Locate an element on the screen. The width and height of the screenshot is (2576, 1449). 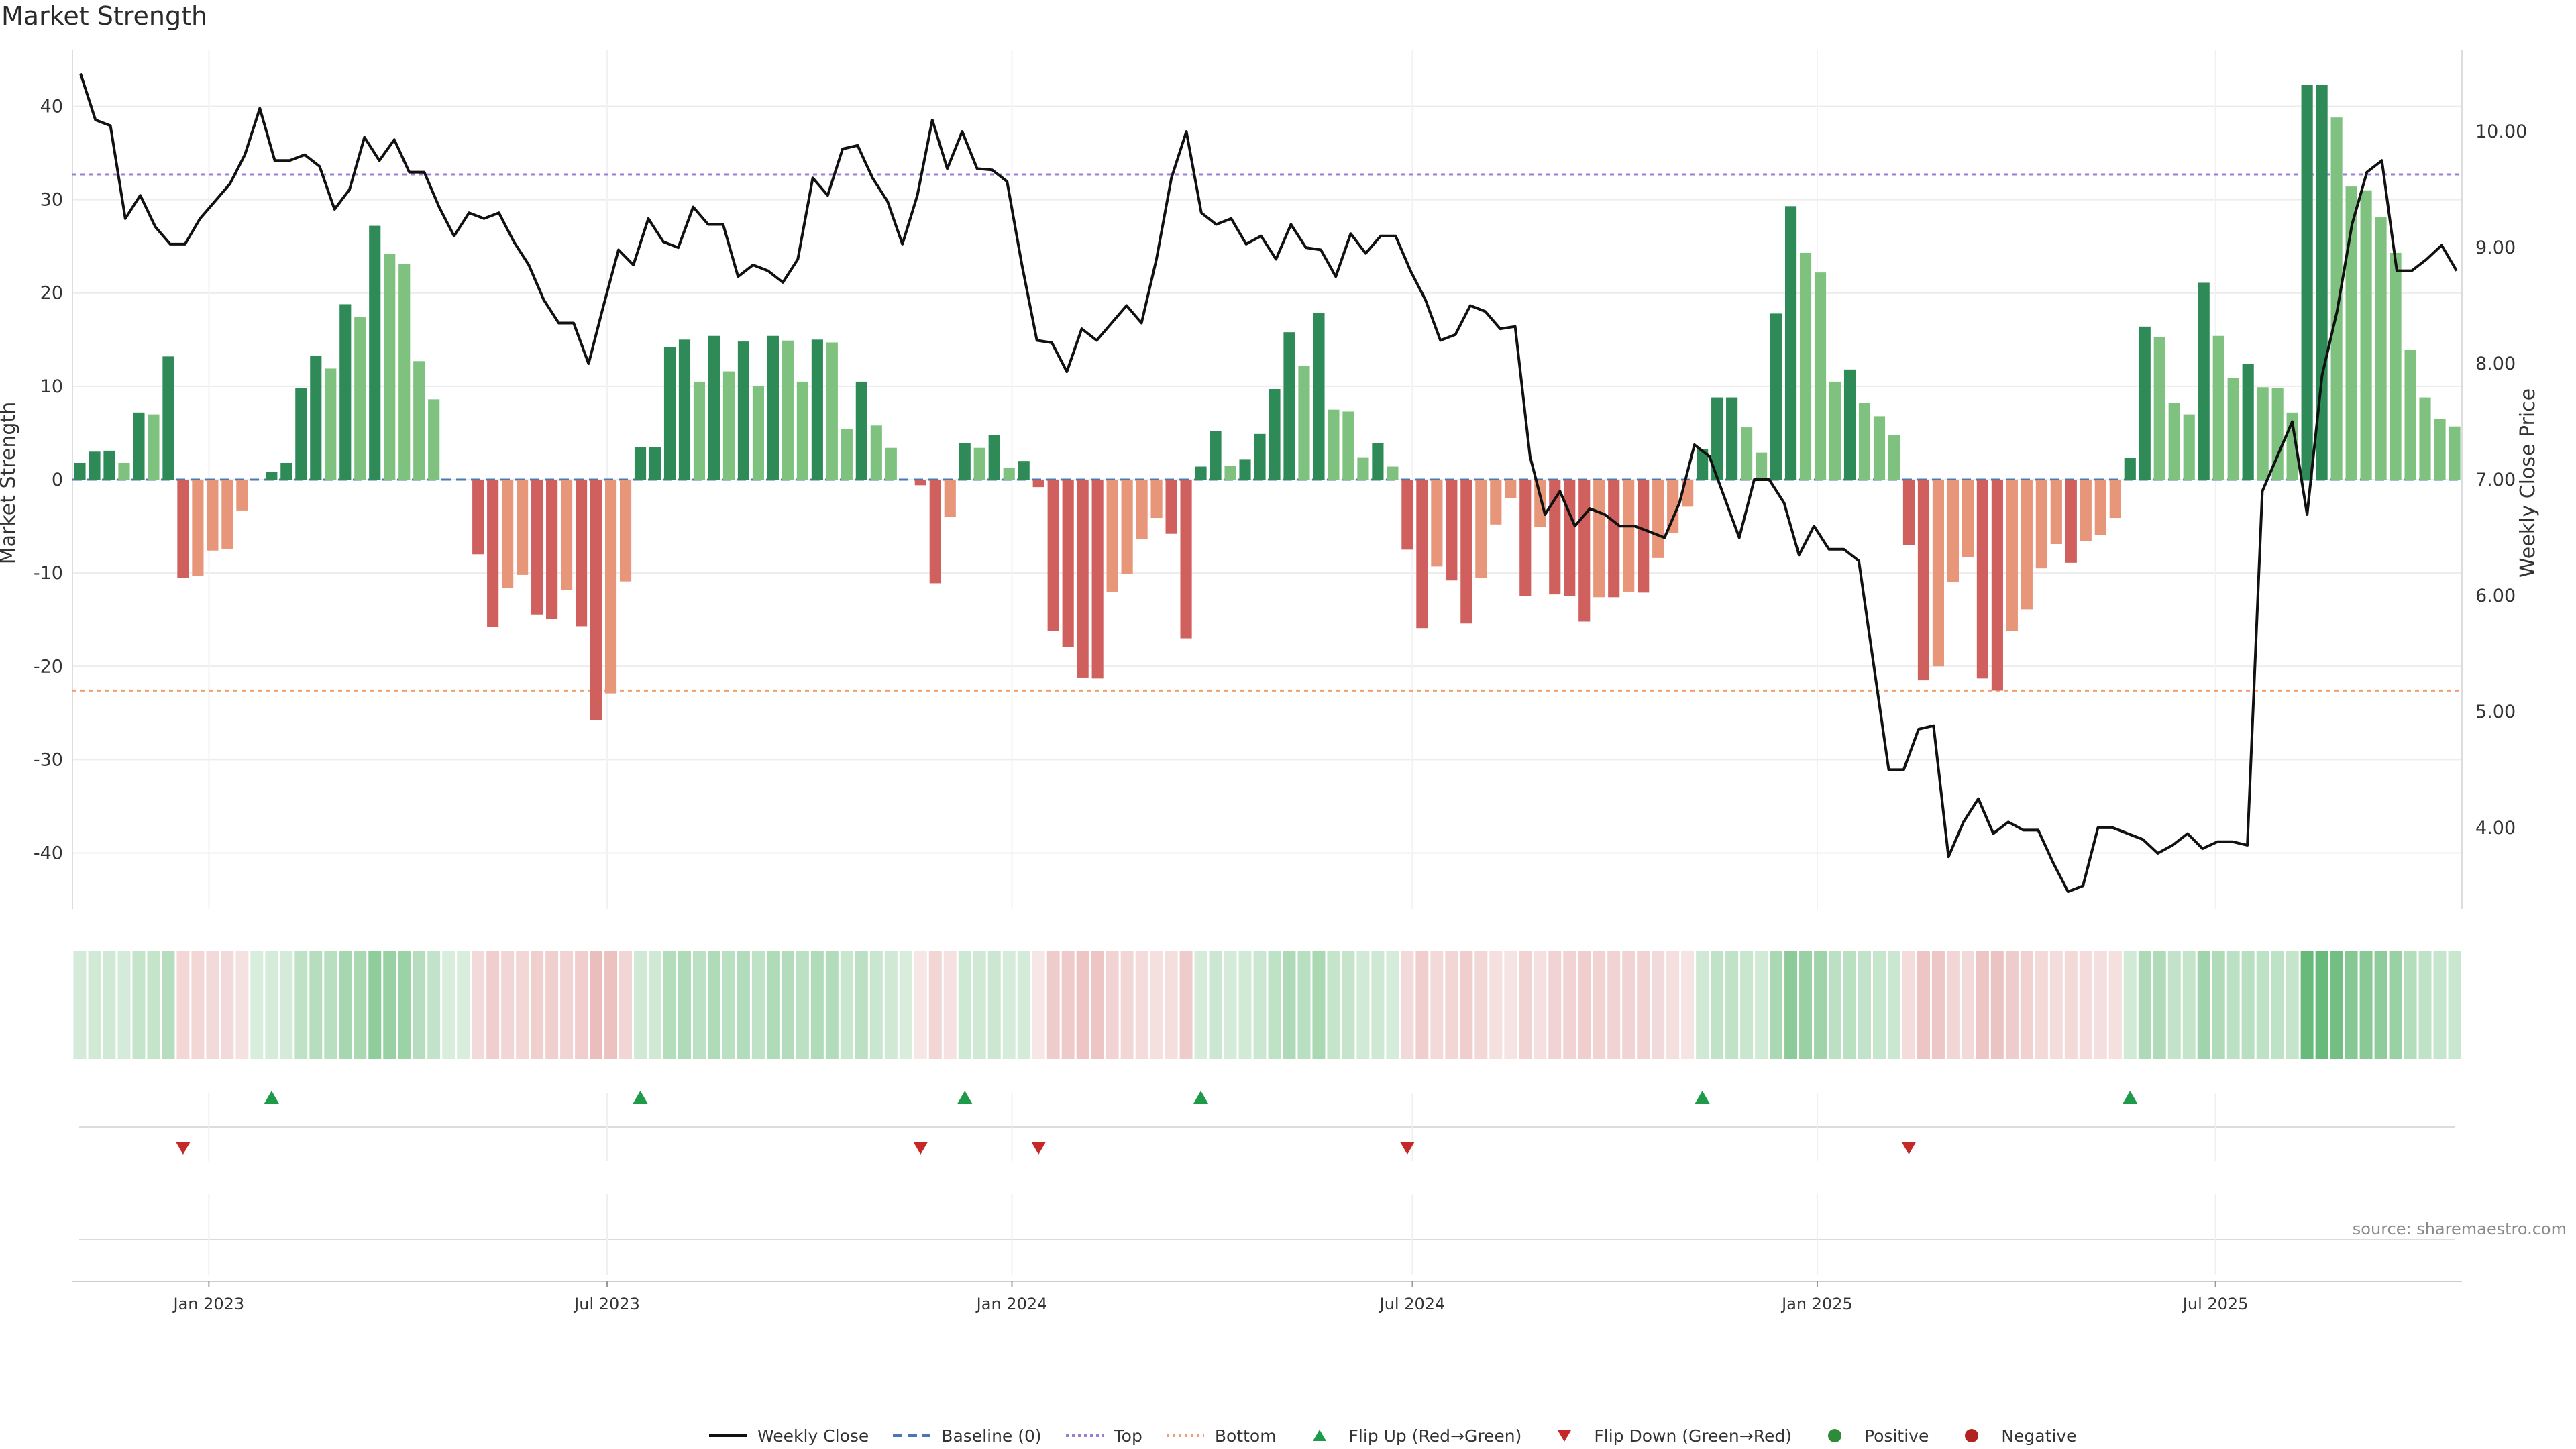
legend-item: Positive is located at coordinates (1872, 1436).